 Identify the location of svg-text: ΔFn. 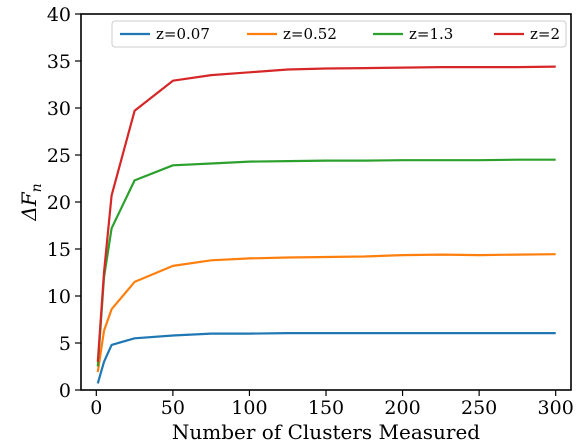
(31, 202).